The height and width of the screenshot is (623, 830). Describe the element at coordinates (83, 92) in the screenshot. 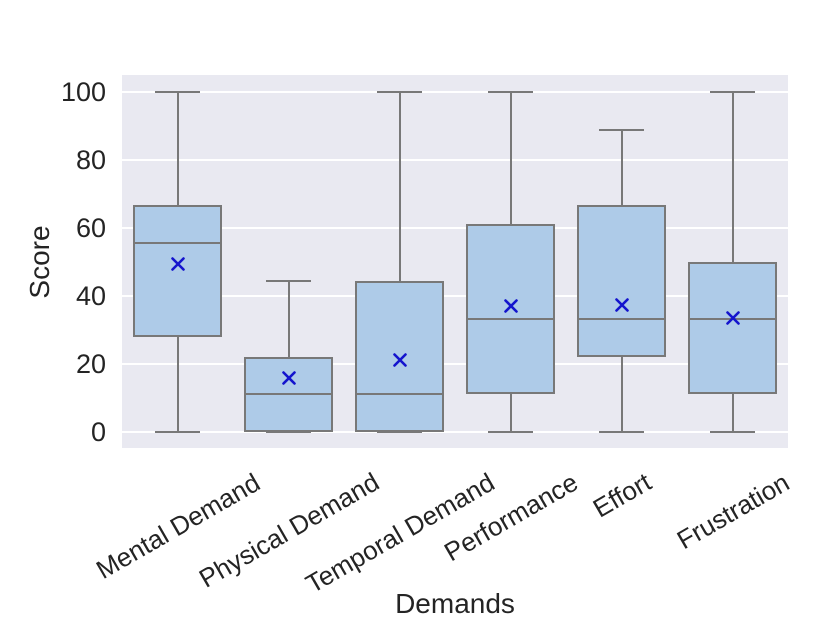

I see `y-tick-label: 100` at that location.